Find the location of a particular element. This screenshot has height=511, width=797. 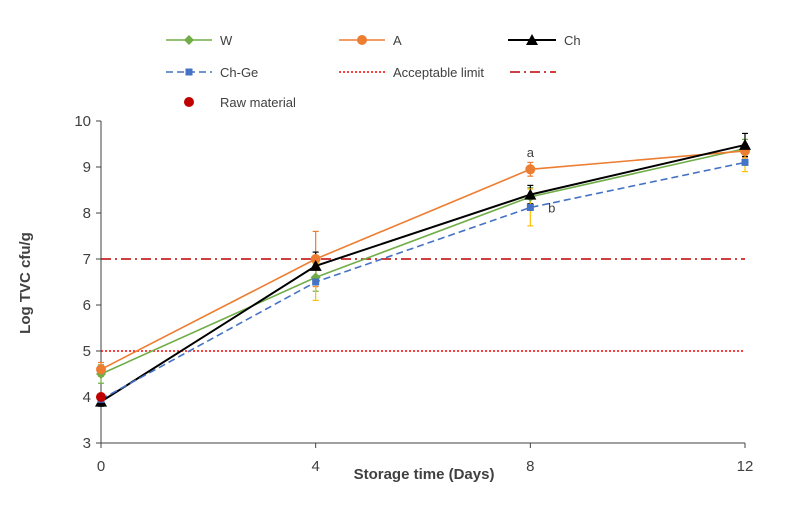

x-axis-title: Storage time (Days) is located at coordinates (424, 474).